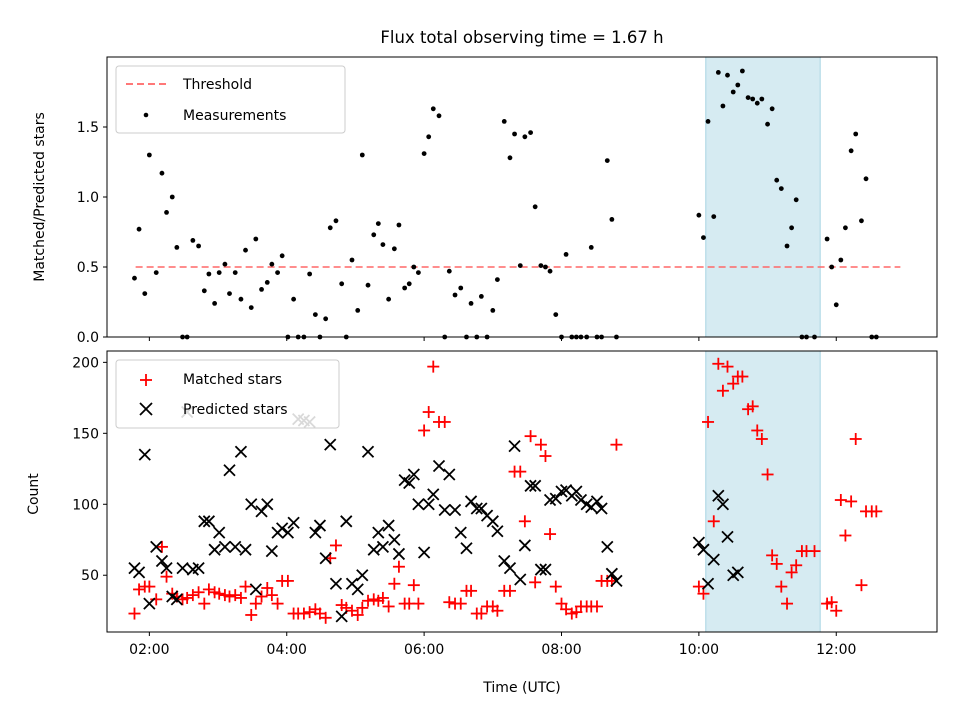 This screenshot has height=720, width=960. I want to click on bottom-xticks: 02:00 04:00 06:00 08:00 10:00 12:00, so click(492, 645).